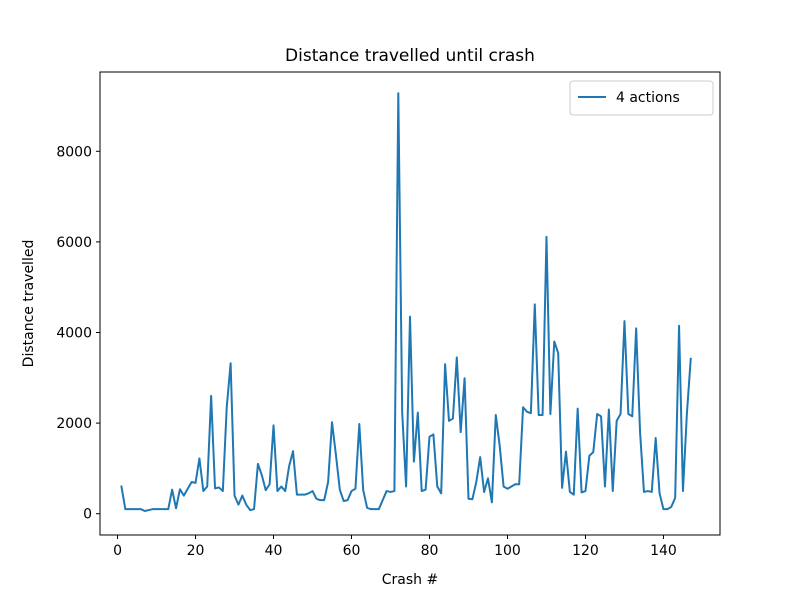 This screenshot has height=600, width=800. What do you see at coordinates (29, 304) in the screenshot?
I see `y-axis-label: Distance travelled` at bounding box center [29, 304].